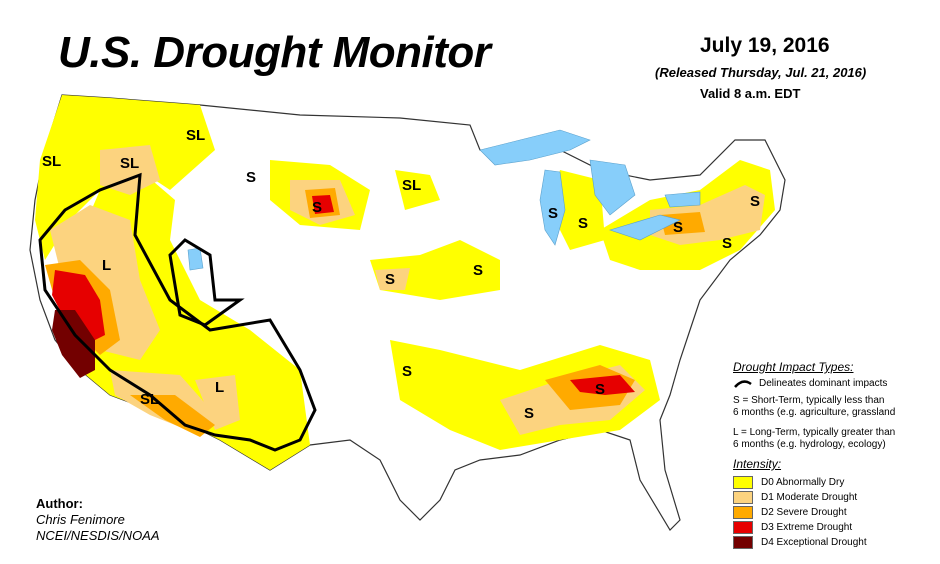 The height and width of the screenshot is (564, 940). Describe the element at coordinates (807, 527) in the screenshot. I see `intensity-label-d3: D3 Extreme Drought` at that location.